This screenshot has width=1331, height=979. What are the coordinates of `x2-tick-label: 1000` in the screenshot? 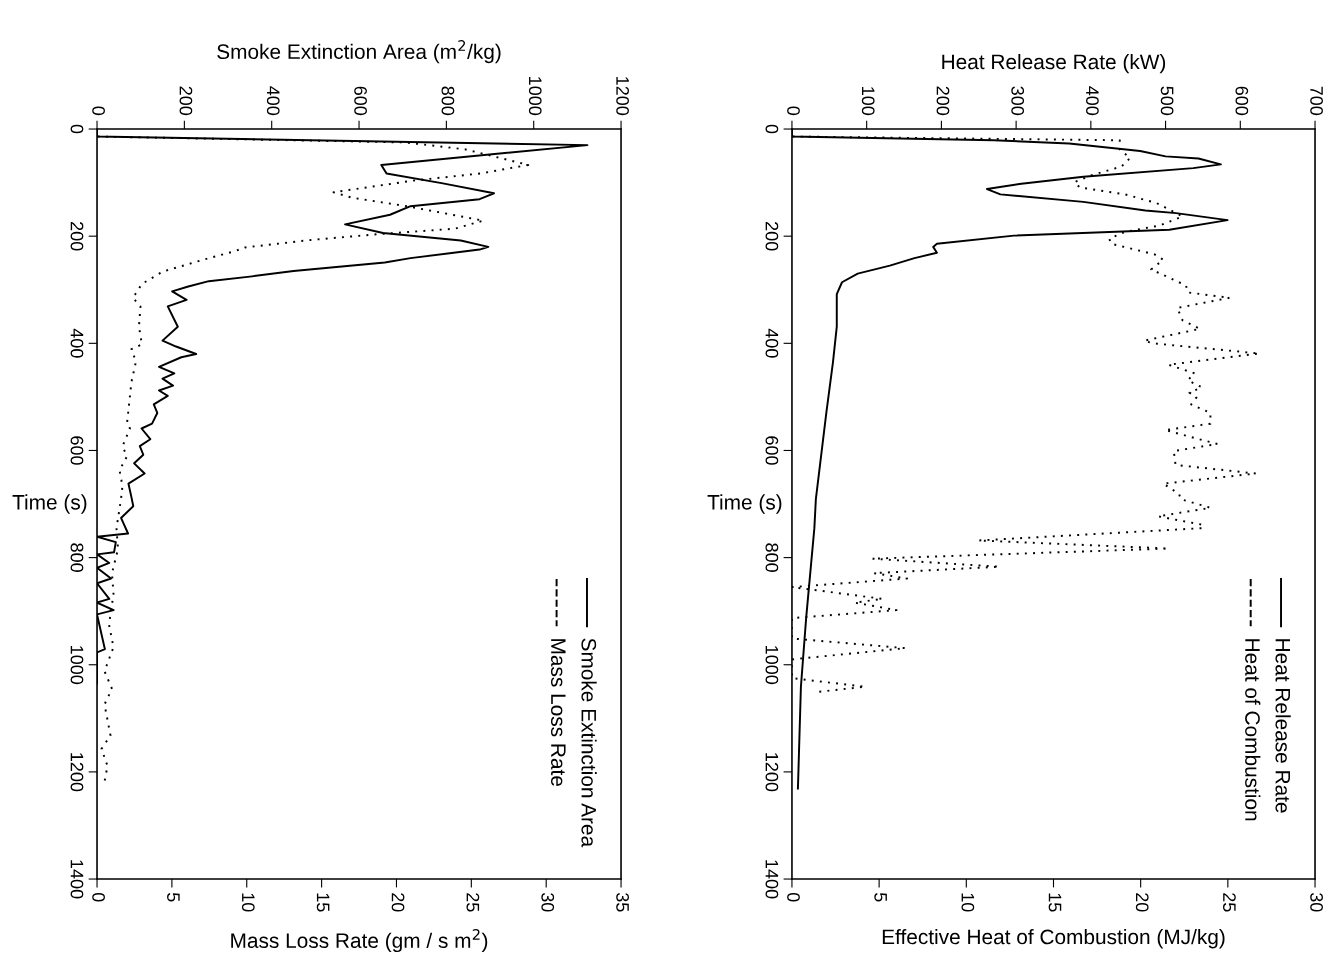 It's located at (535, 96).